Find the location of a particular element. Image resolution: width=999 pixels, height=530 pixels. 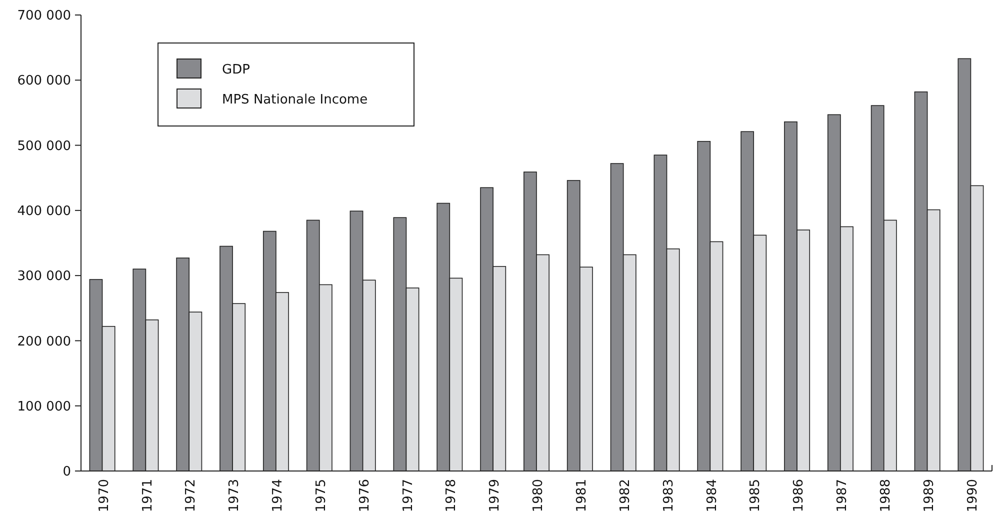

legend-label: GDP is located at coordinates (236, 70).